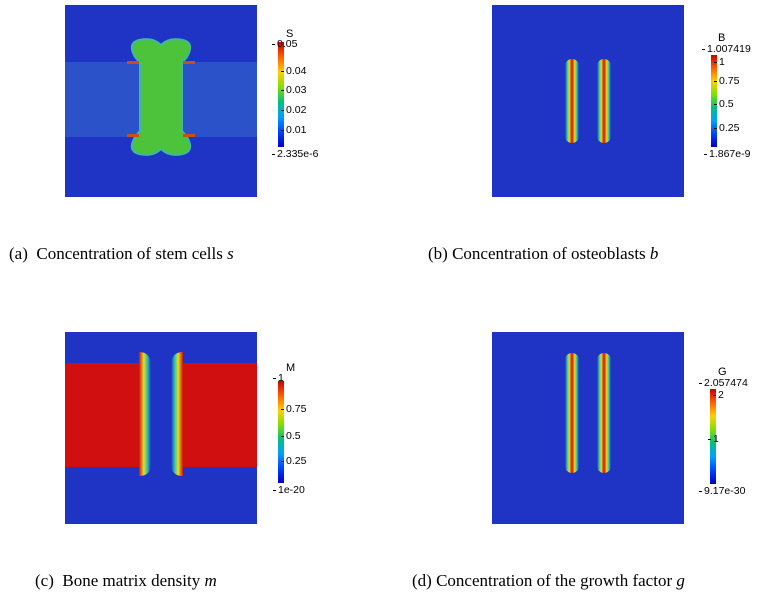  What do you see at coordinates (293, 409) in the screenshot?
I see `colorbar-m-tick: 0.75` at bounding box center [293, 409].